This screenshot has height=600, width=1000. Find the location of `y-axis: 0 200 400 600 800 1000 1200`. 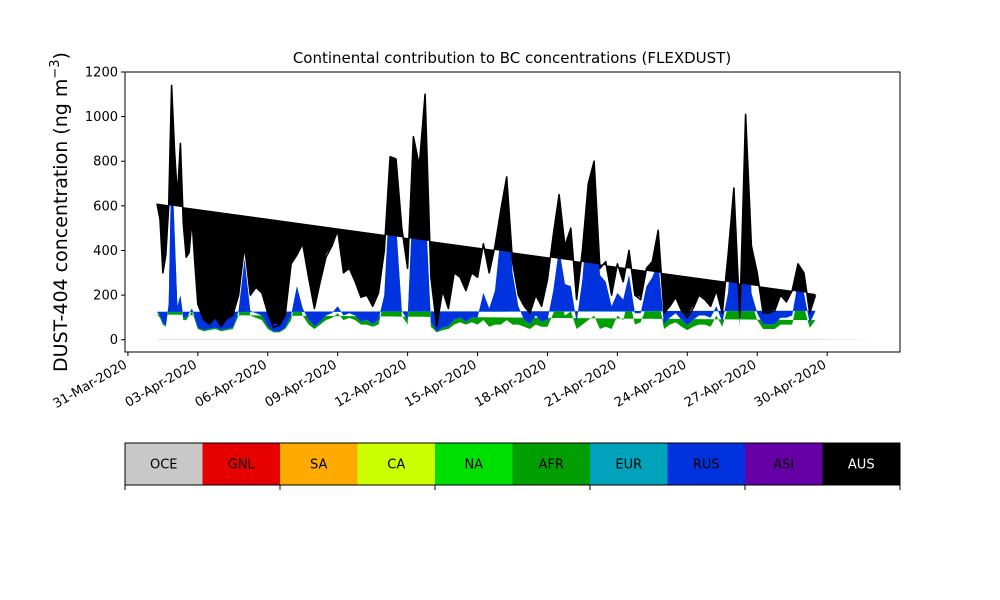

y-axis: 0 200 400 600 800 1000 1200 is located at coordinates (105, 207).